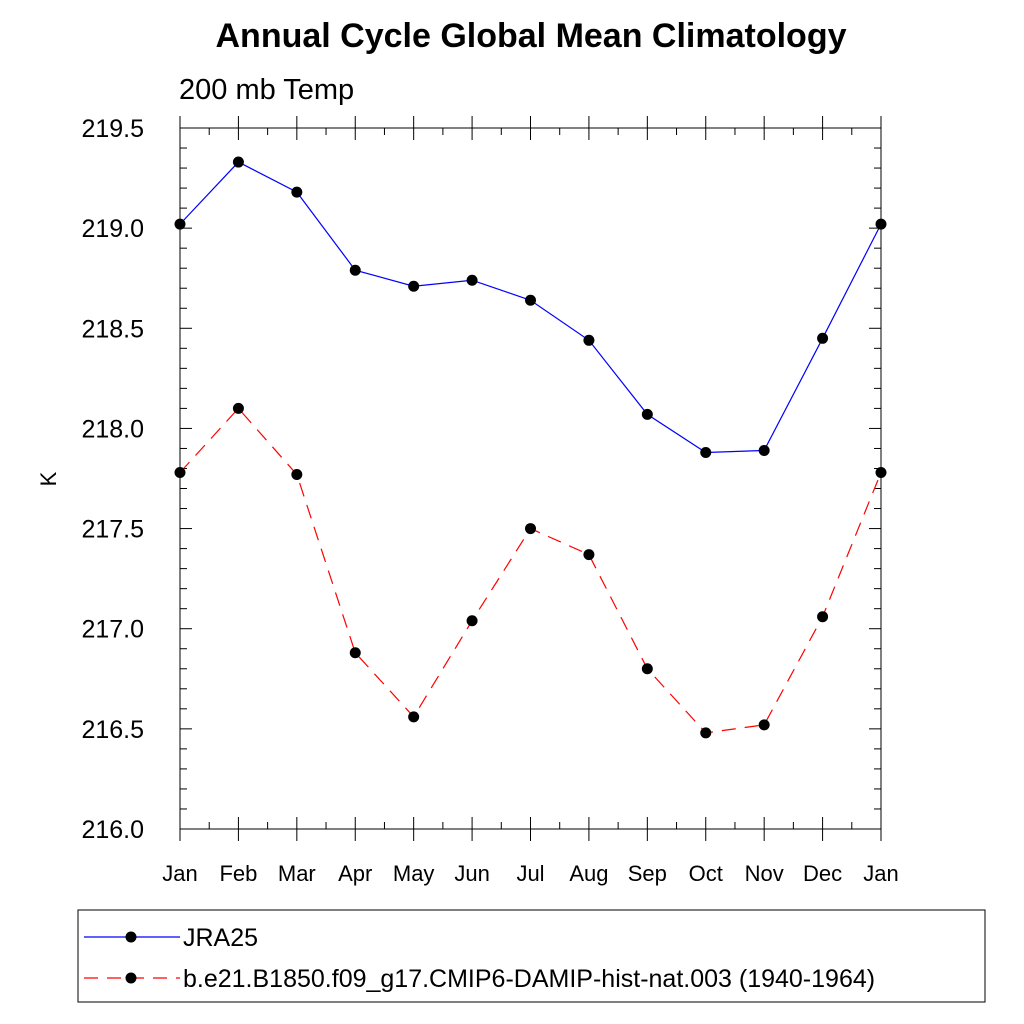 The height and width of the screenshot is (1024, 1024). I want to click on y-tick-label: 216.0, so click(112, 830).